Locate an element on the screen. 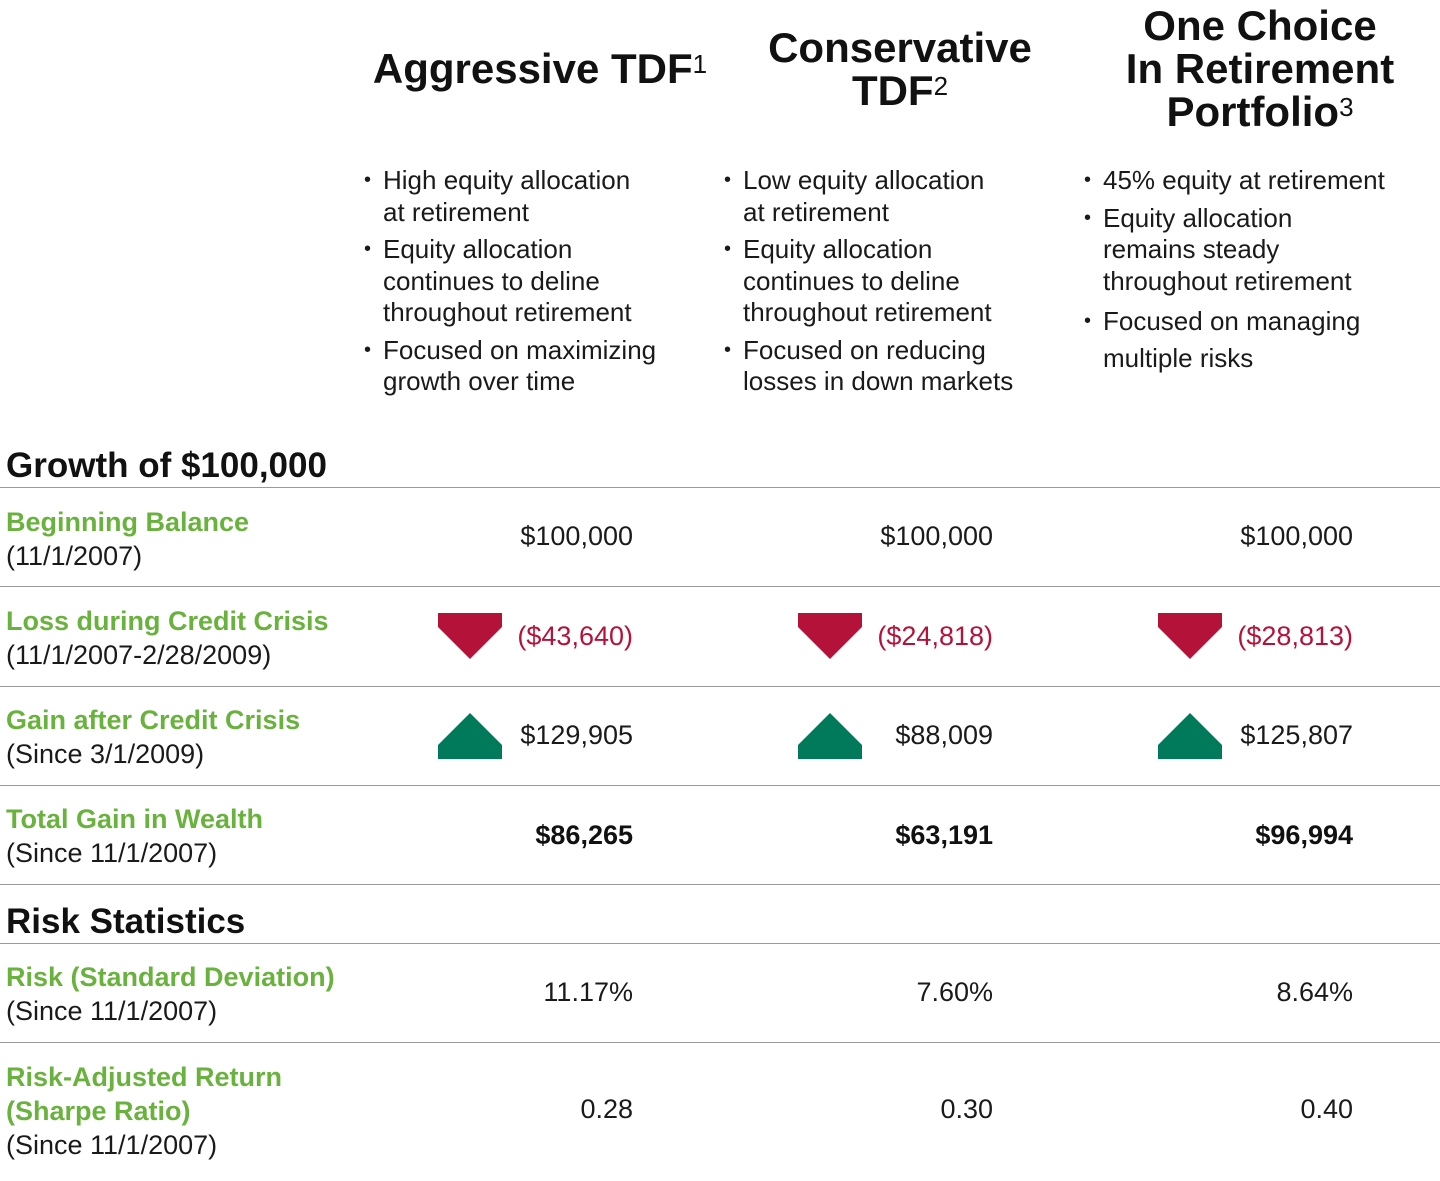 This screenshot has width=1440, height=1181. value-cell: $129,905 is located at coordinates (576, 735).